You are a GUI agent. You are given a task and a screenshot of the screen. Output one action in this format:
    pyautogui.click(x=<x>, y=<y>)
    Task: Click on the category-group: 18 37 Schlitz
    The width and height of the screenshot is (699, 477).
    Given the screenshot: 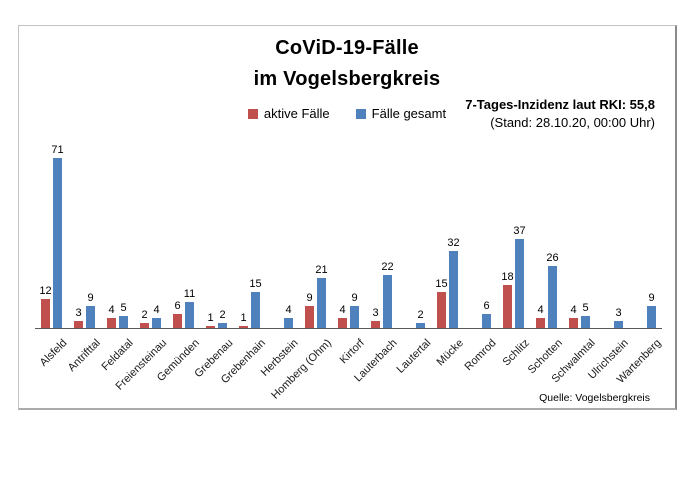 What is the action you would take?
    pyautogui.click(x=514, y=262)
    